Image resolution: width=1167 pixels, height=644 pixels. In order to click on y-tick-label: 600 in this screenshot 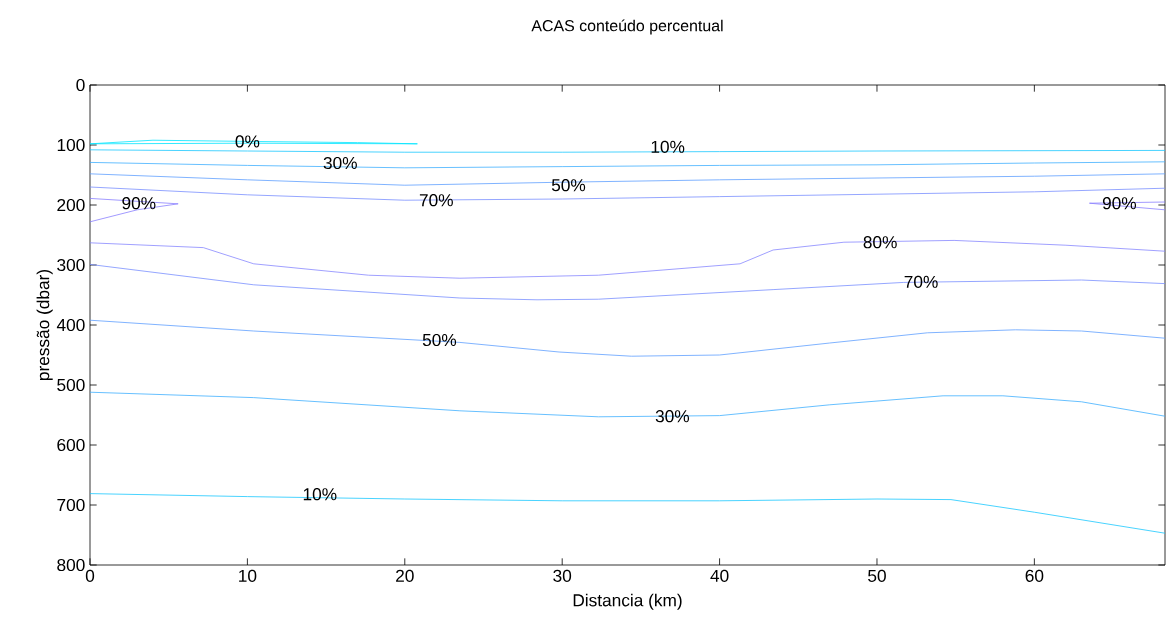, I will do `click(71, 445)`.